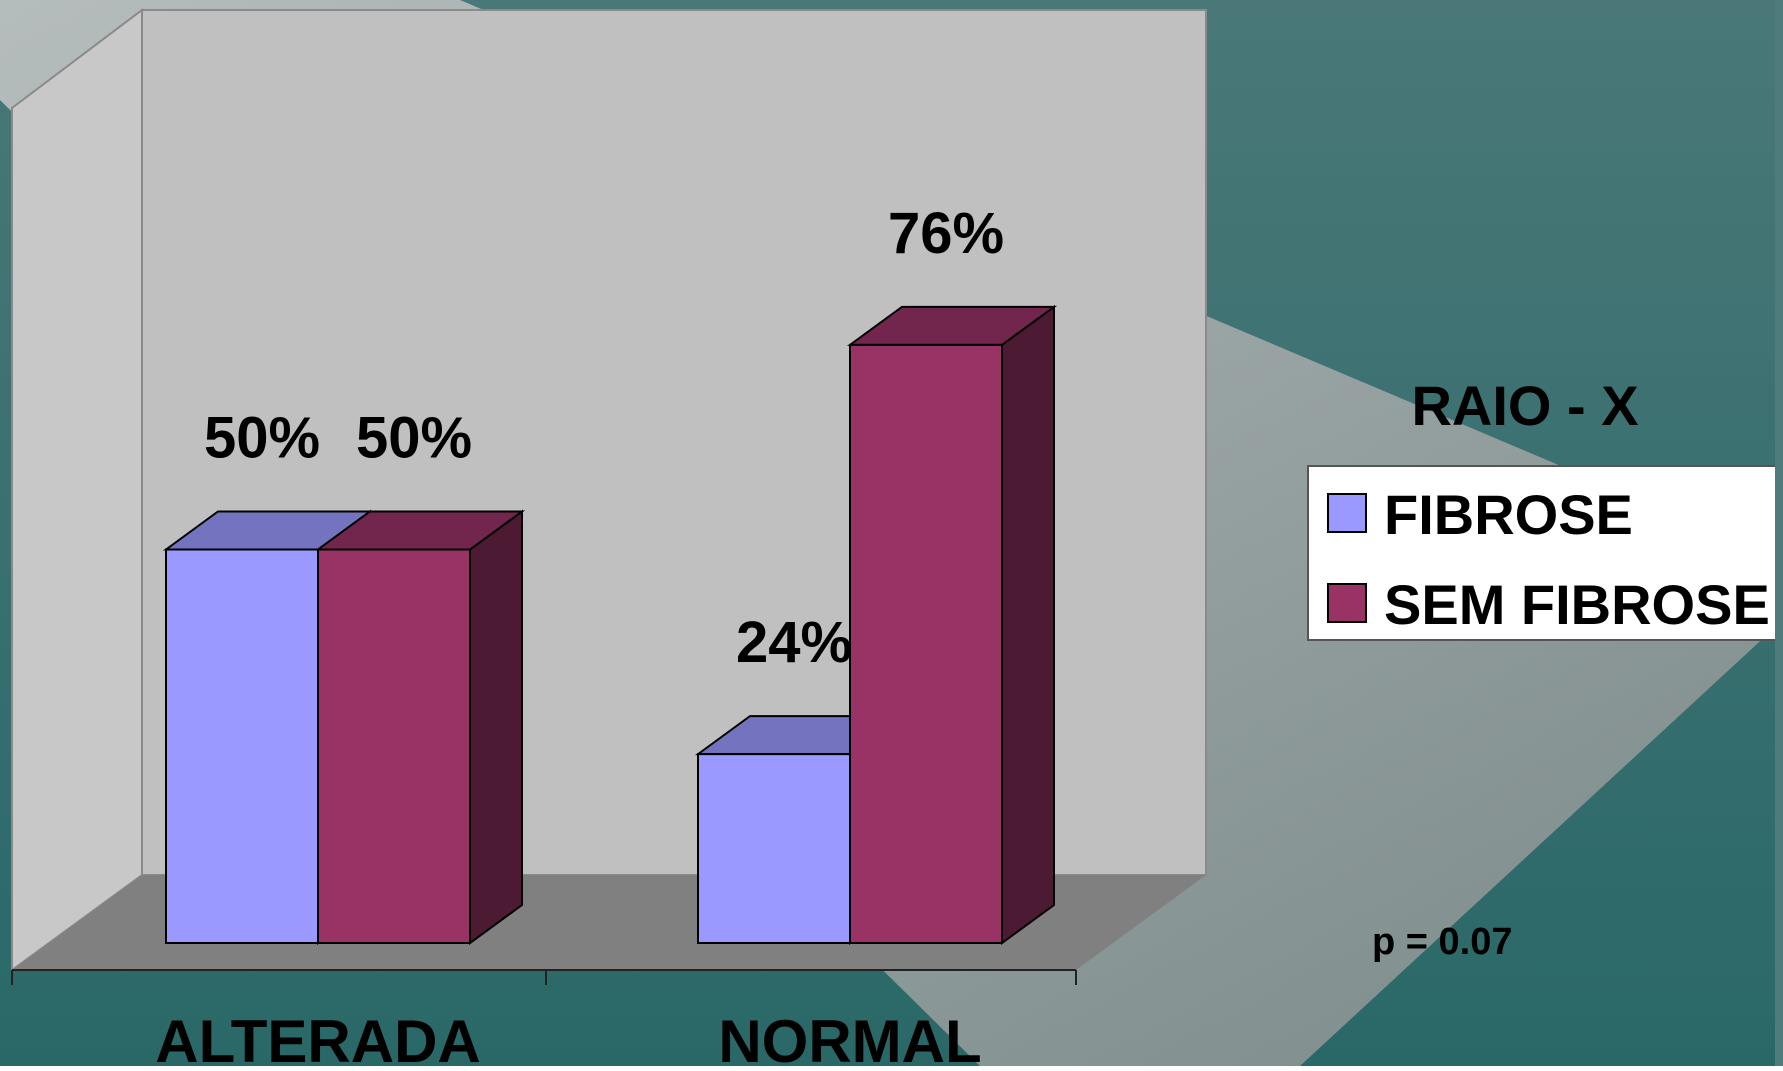 This screenshot has height=1071, width=1783. I want to click on plot-side-wall, so click(77, 489).